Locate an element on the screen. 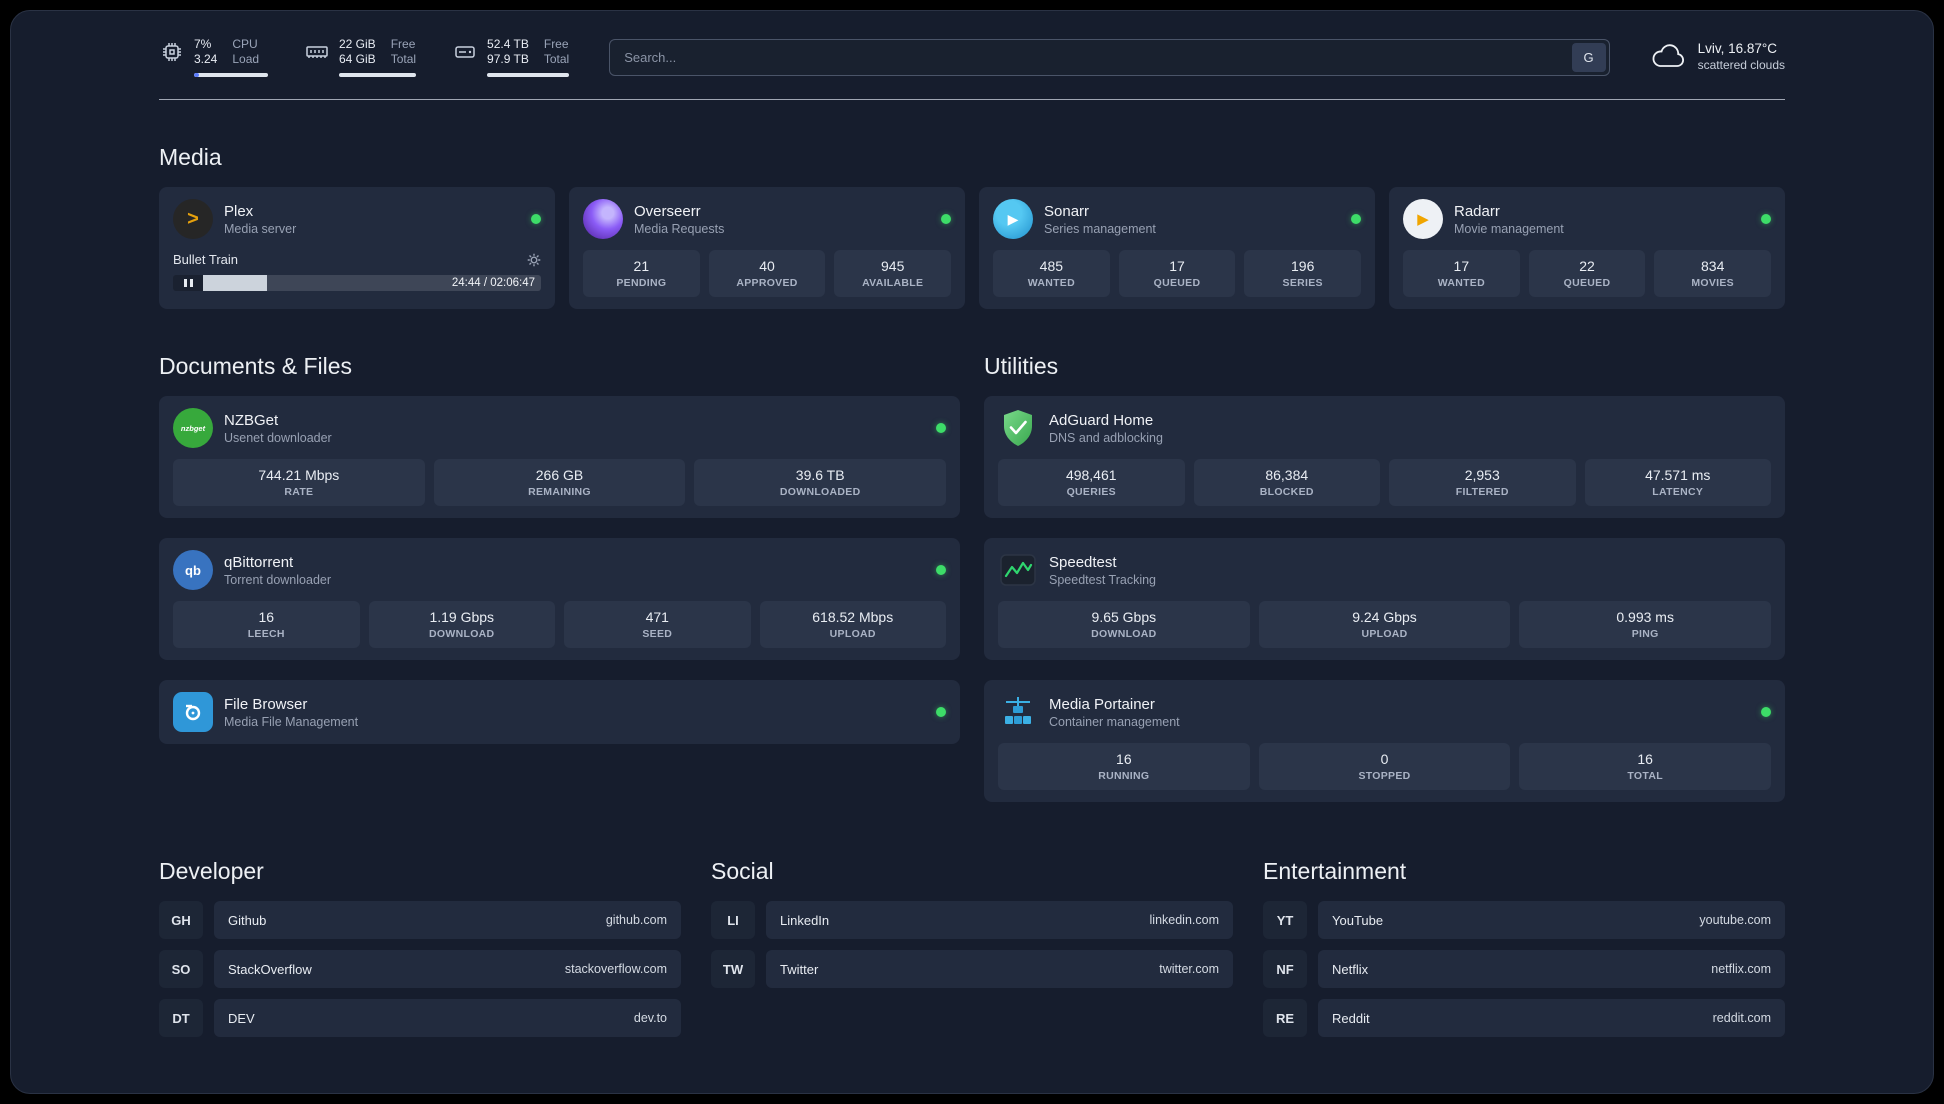  stat-value: 834 is located at coordinates (1713, 266).